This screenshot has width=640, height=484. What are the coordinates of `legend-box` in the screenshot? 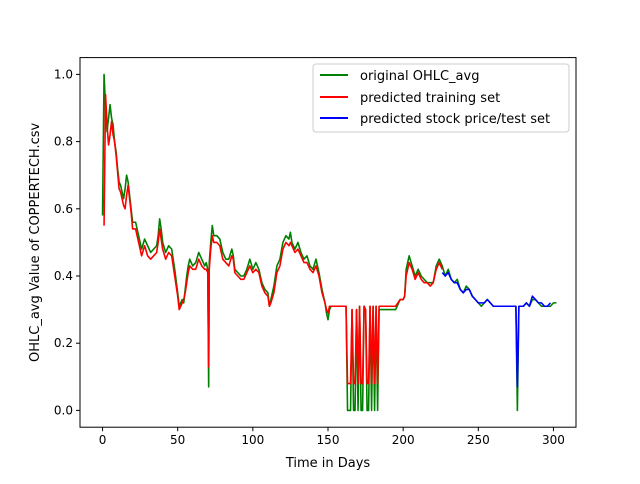 It's located at (441, 98).